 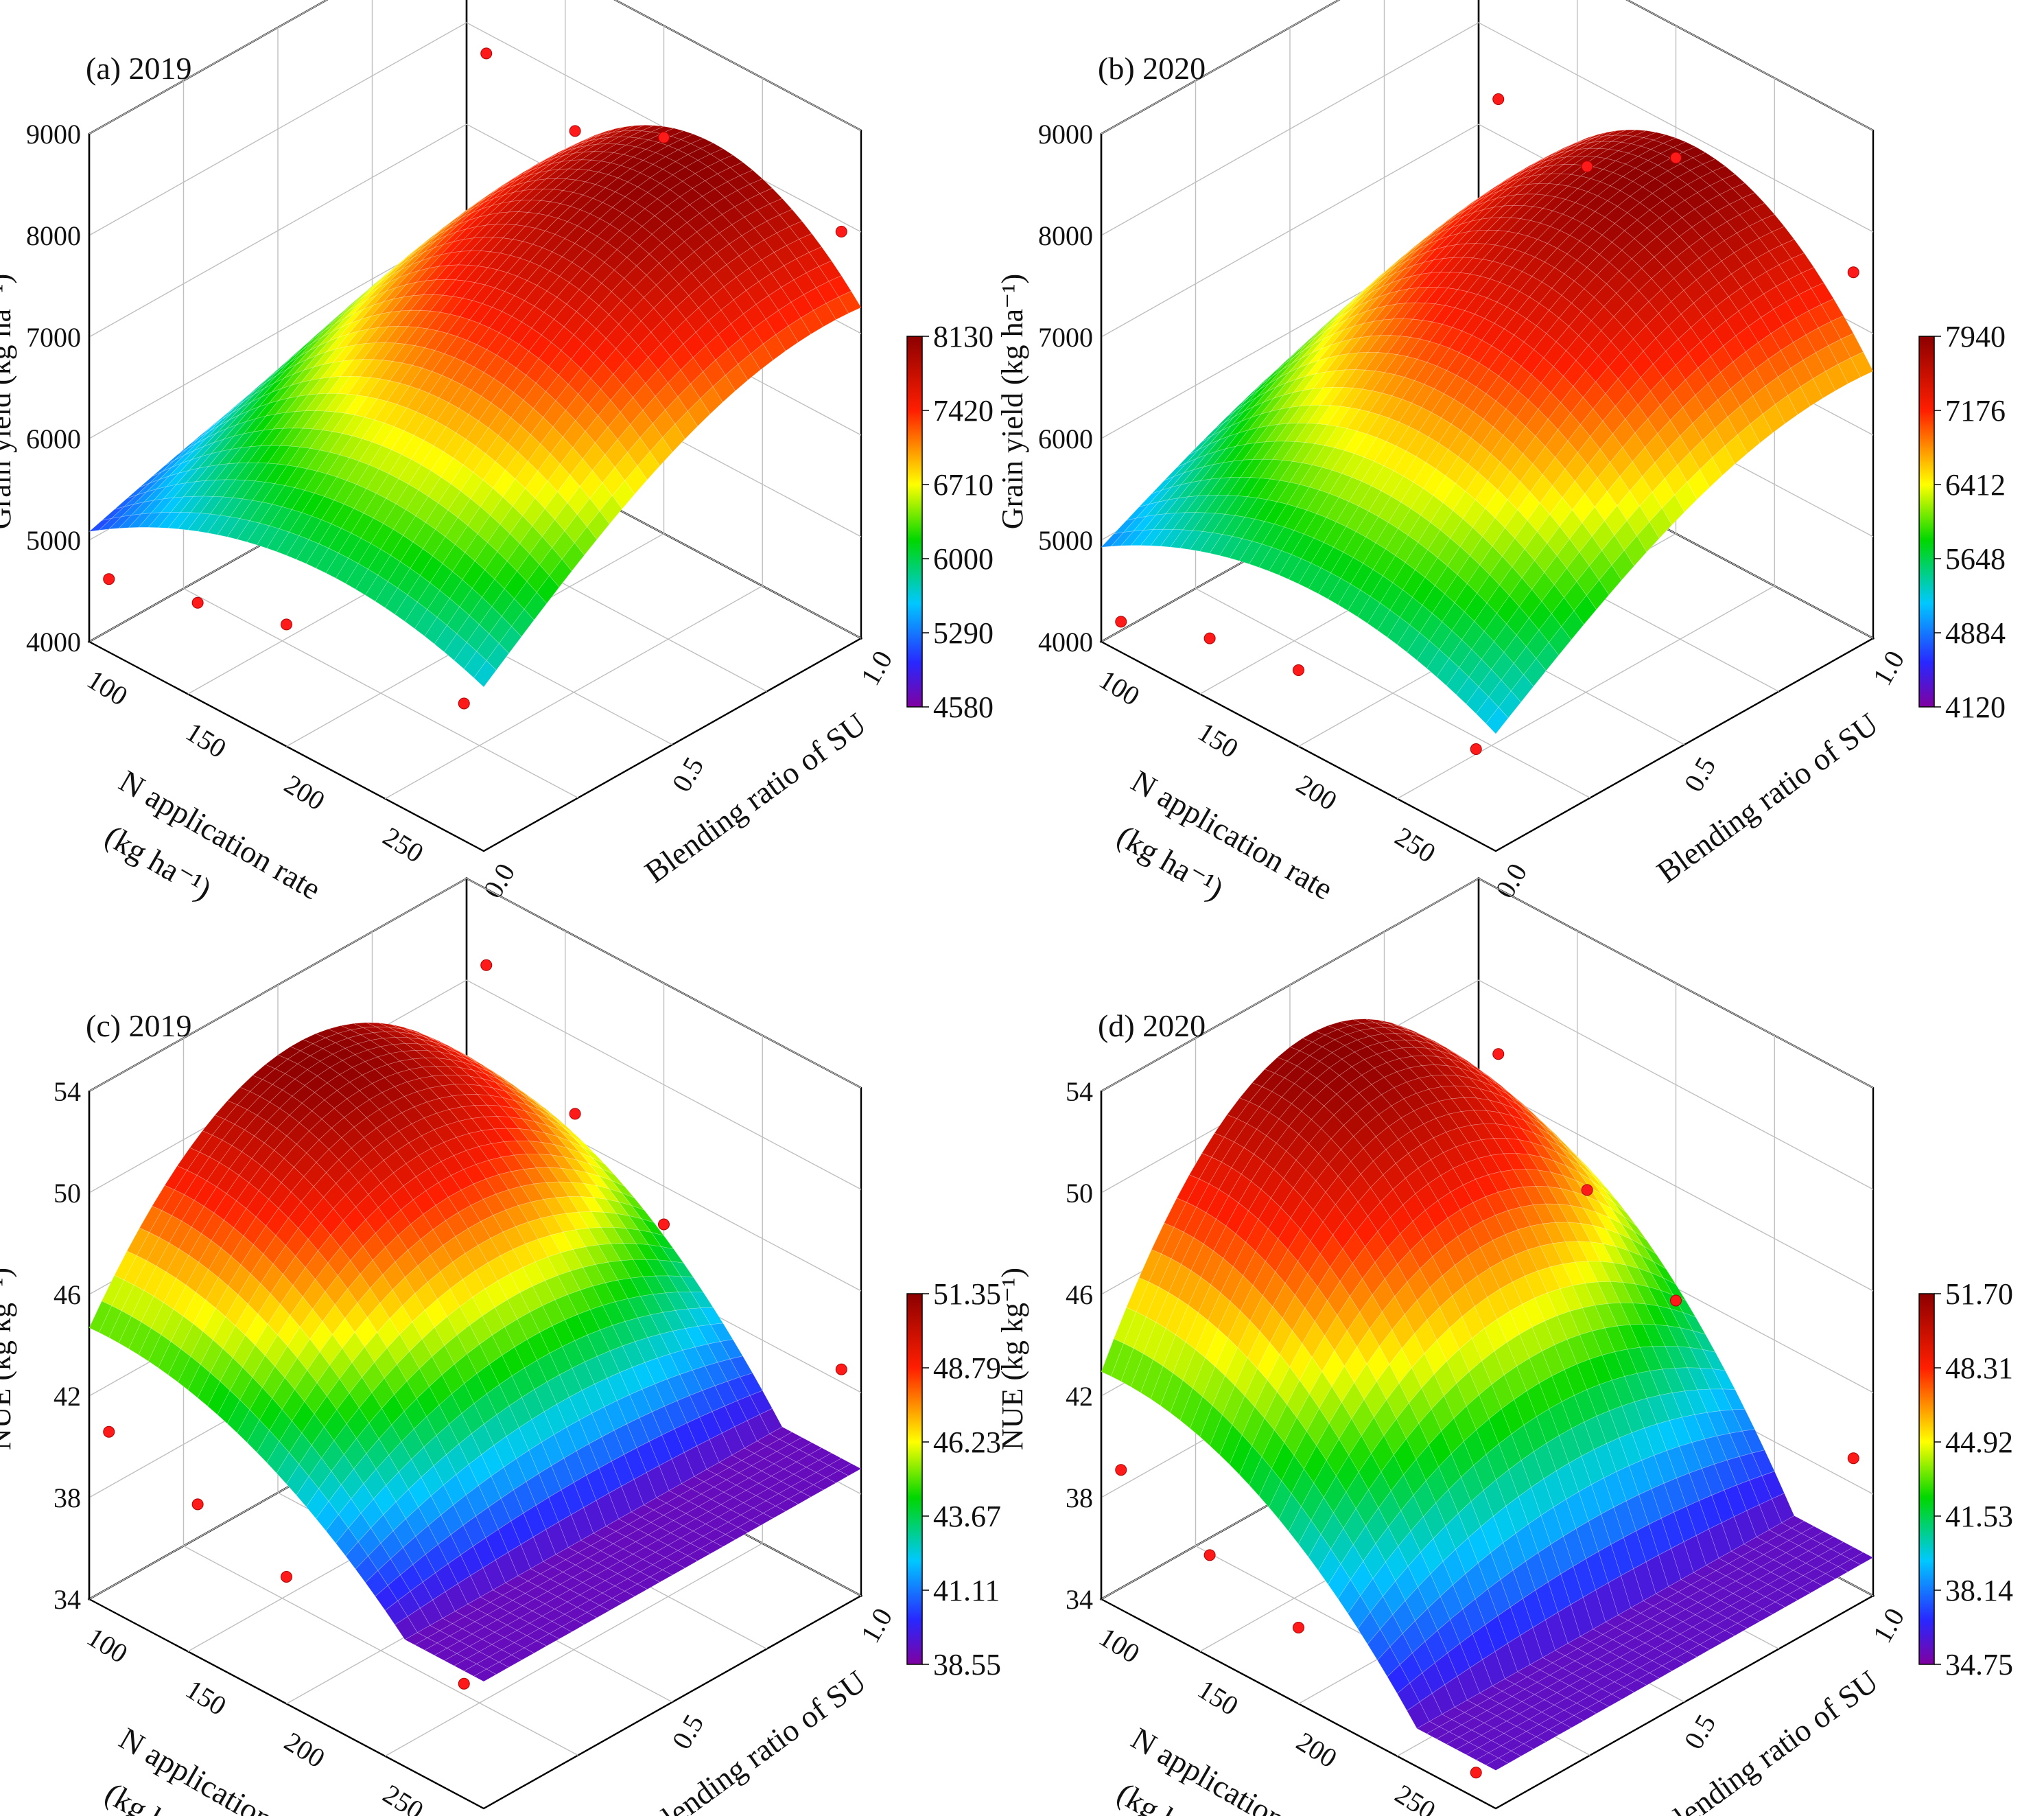 I want to click on colorbar-tick-label: 4884, so click(x=1975, y=633).